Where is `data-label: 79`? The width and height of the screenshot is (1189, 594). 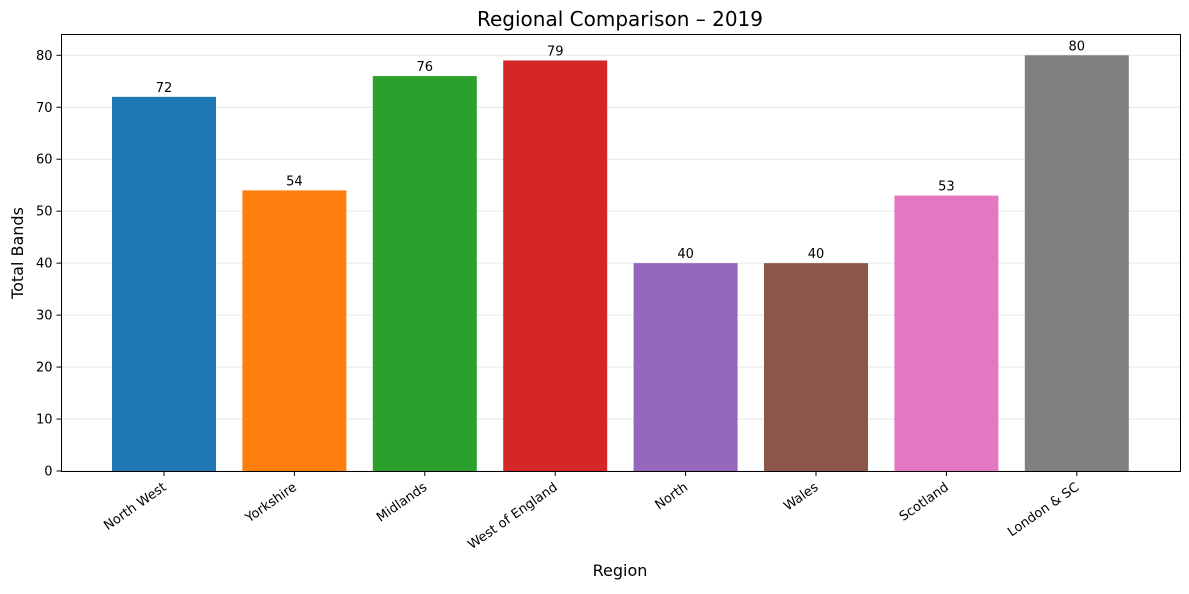
data-label: 79 is located at coordinates (555, 51).